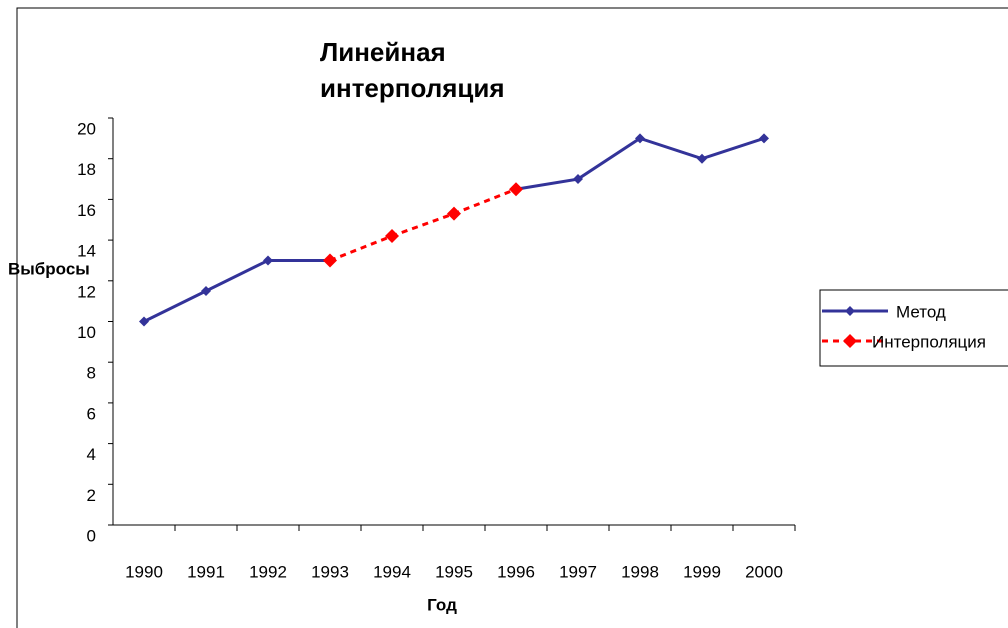 The height and width of the screenshot is (628, 1008). Describe the element at coordinates (516, 571) in the screenshot. I see `x-tick-label: 1996` at that location.